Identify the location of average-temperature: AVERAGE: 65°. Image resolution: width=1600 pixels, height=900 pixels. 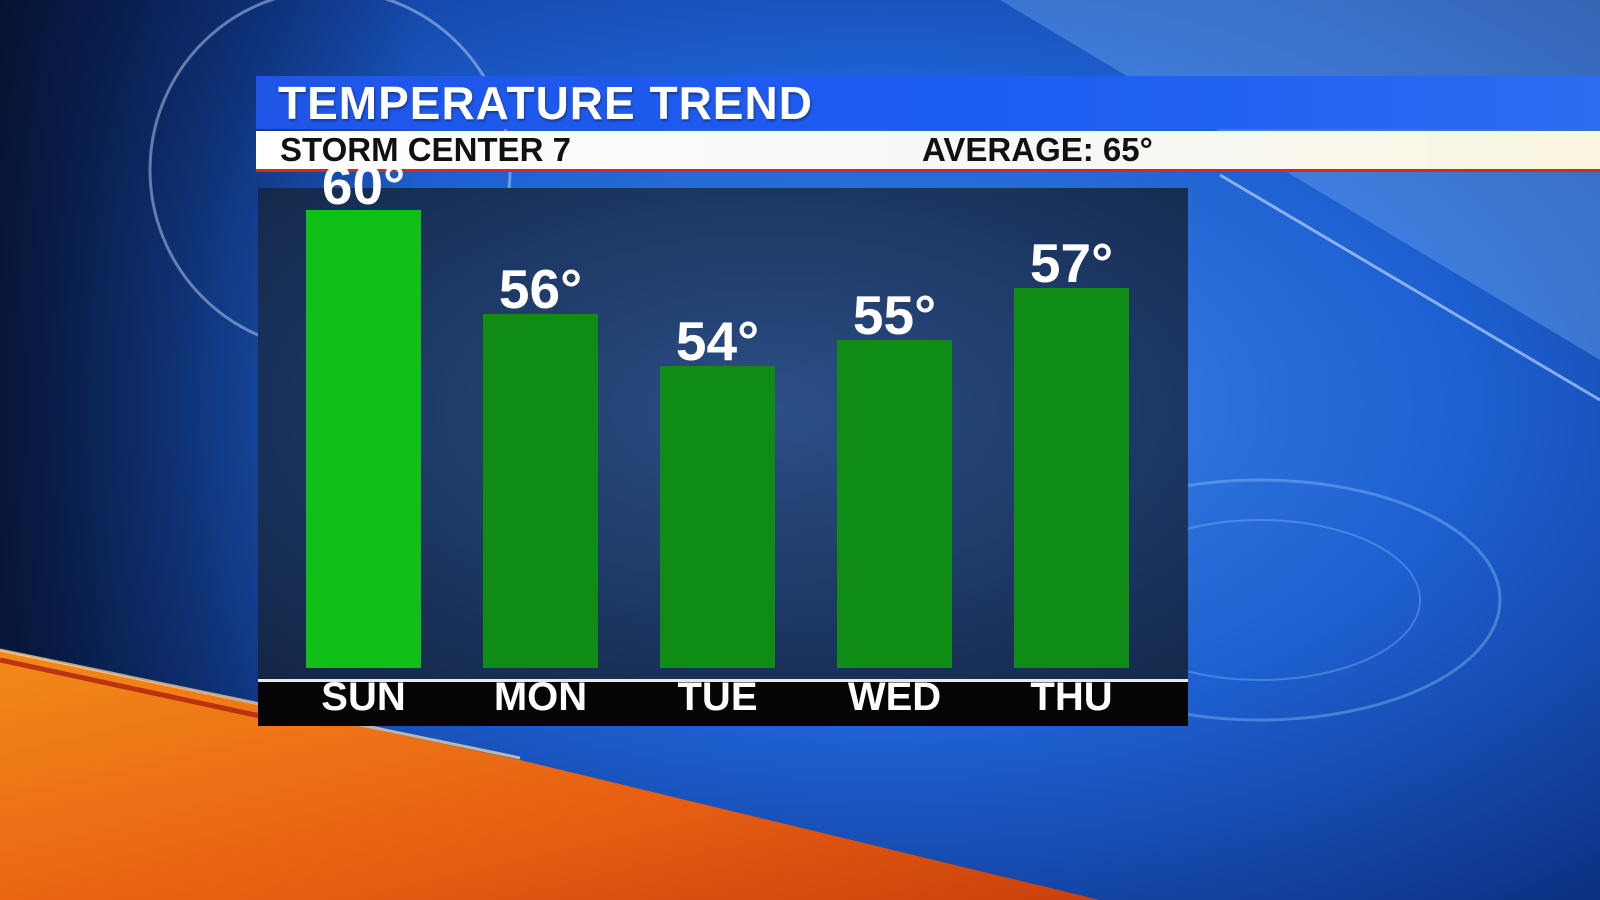
(1037, 149).